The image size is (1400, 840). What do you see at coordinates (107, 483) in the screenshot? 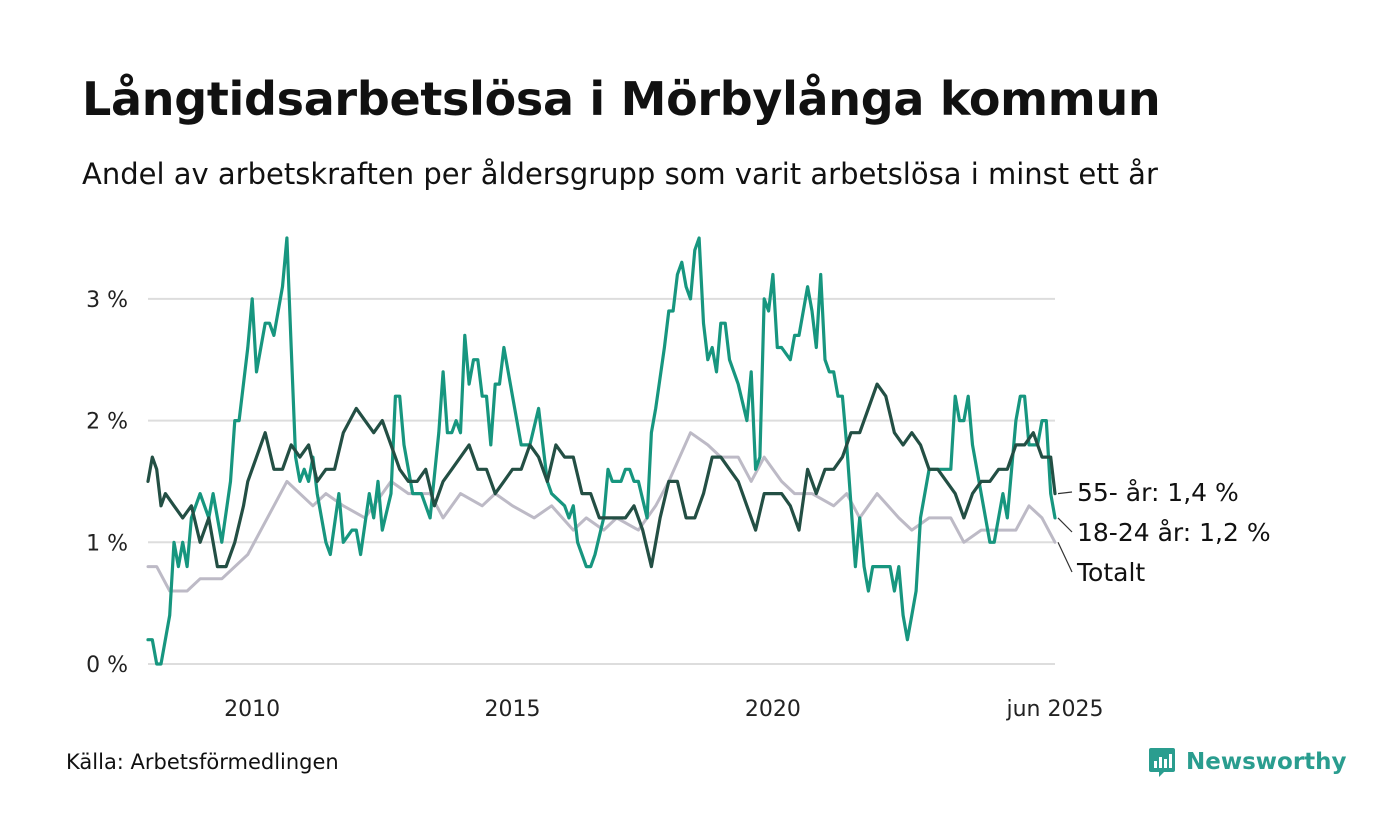
I see `y-axis-labels: 0 % 1 % 2 % 3 %` at bounding box center [107, 483].